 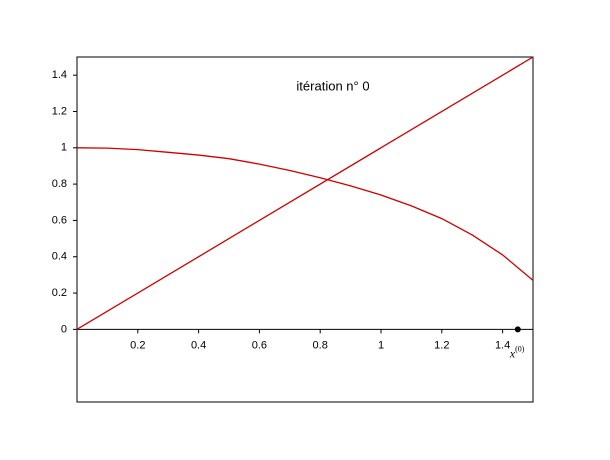 What do you see at coordinates (520, 348) in the screenshot?
I see `point-label-sup: (0)` at bounding box center [520, 348].